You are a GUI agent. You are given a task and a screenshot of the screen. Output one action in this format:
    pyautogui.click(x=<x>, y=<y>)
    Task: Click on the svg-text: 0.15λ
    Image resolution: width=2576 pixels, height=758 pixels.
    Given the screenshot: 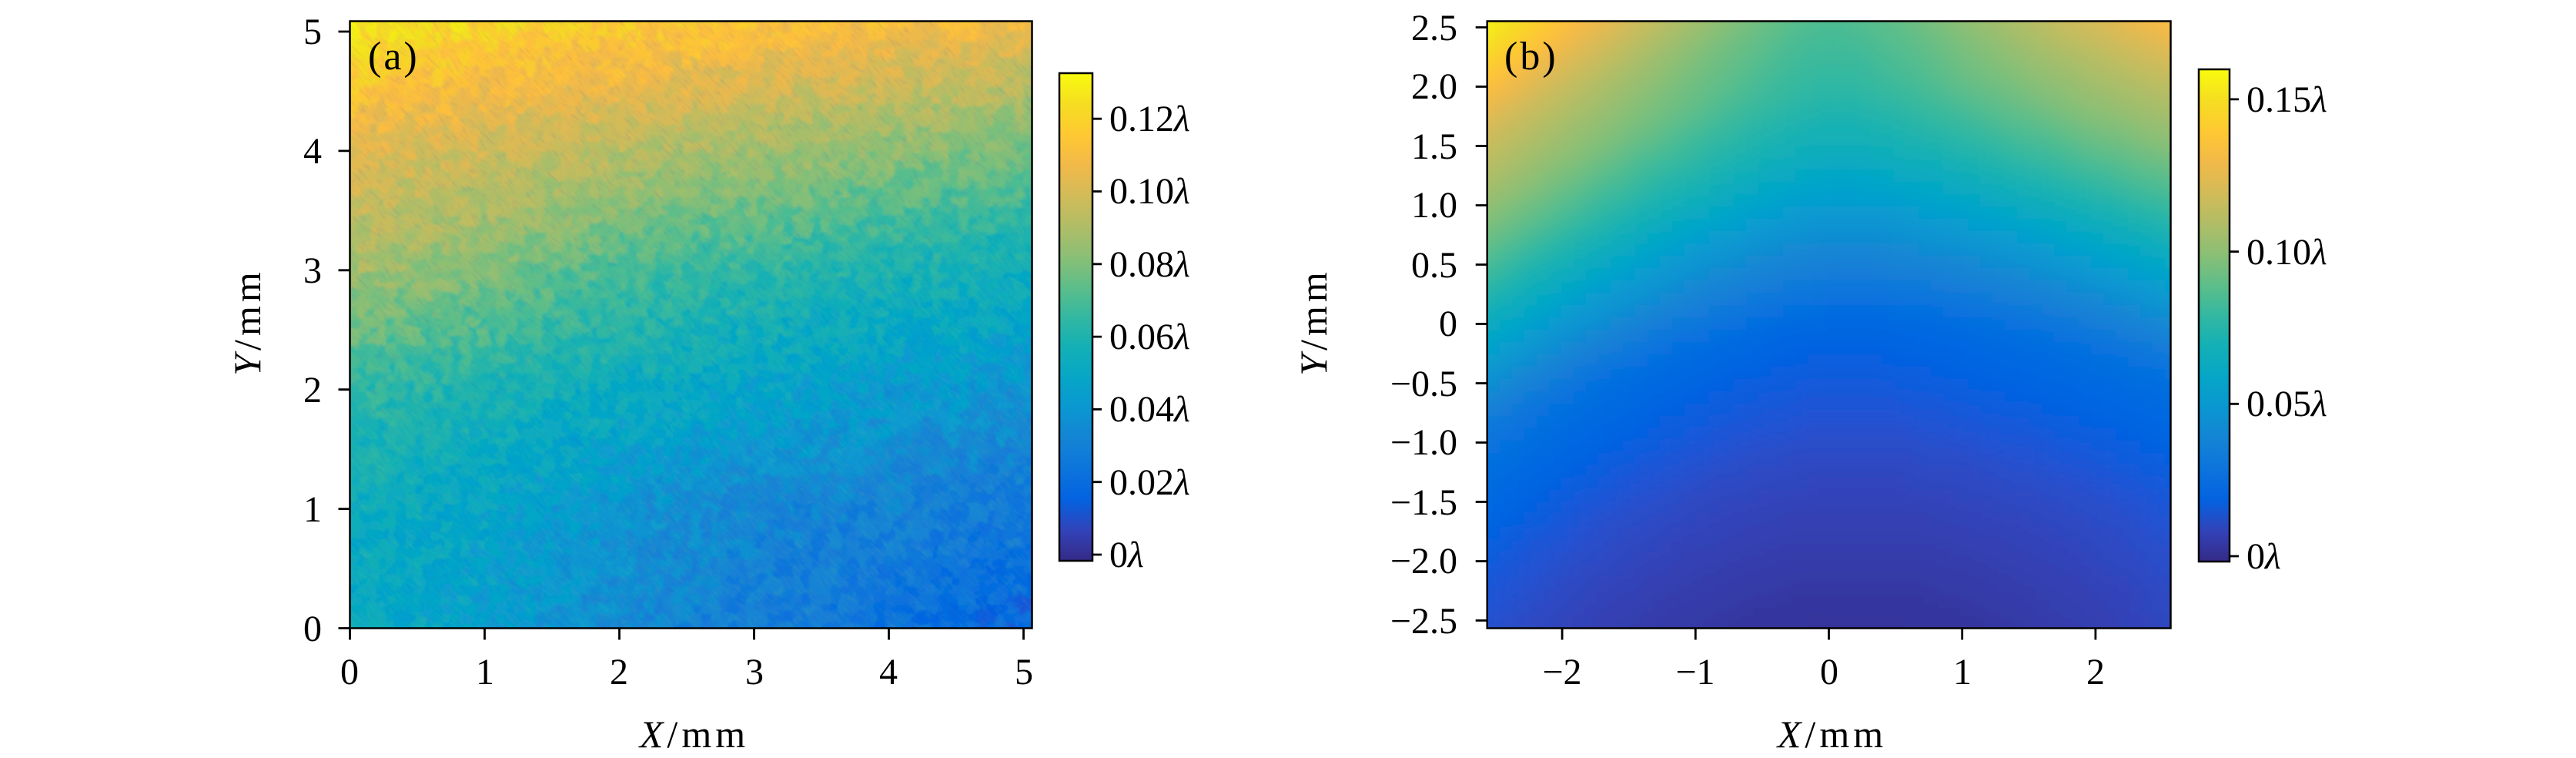 What is the action you would take?
    pyautogui.click(x=2286, y=100)
    